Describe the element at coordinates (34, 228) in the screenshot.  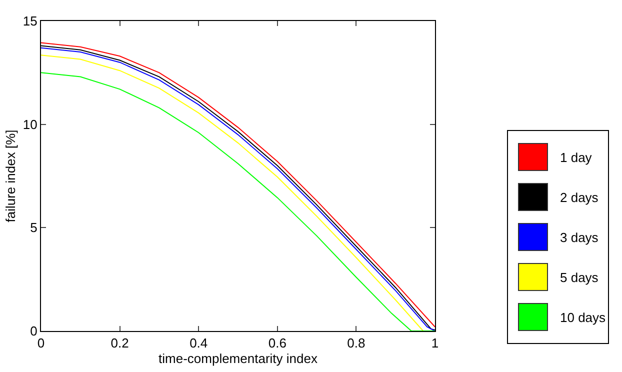
I see `y-tick-label: 5` at that location.